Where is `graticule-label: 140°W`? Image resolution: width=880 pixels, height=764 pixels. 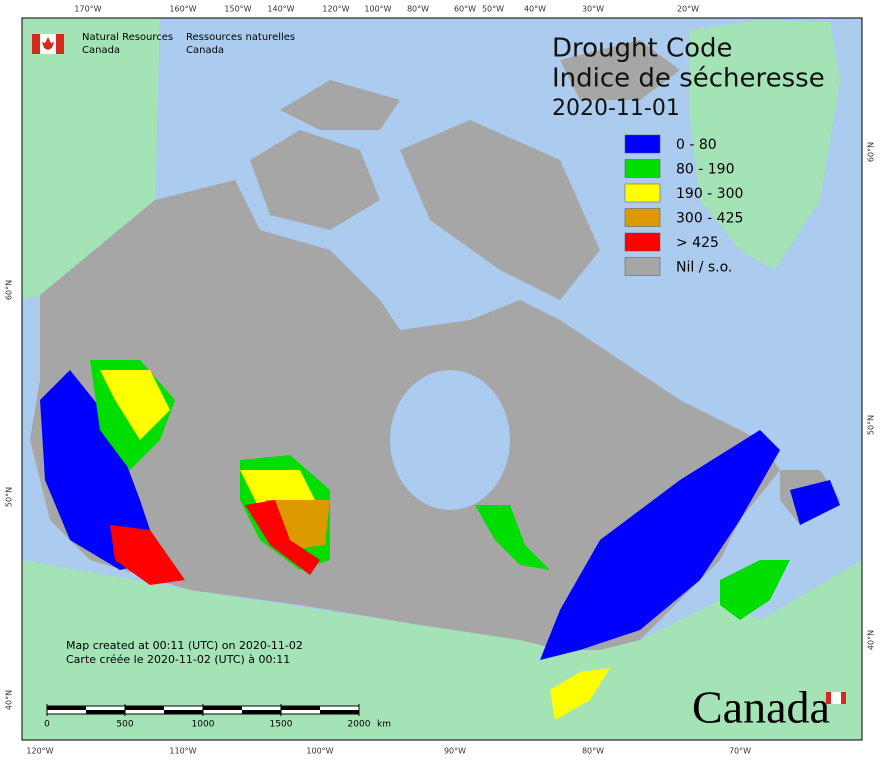
graticule-label: 140°W is located at coordinates (280, 9).